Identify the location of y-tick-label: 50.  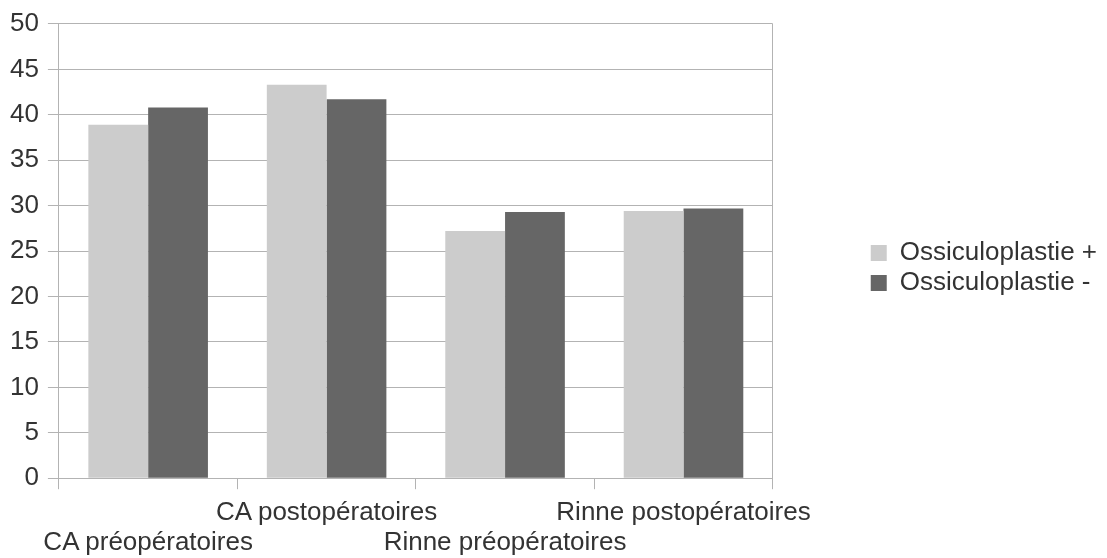
(24, 22).